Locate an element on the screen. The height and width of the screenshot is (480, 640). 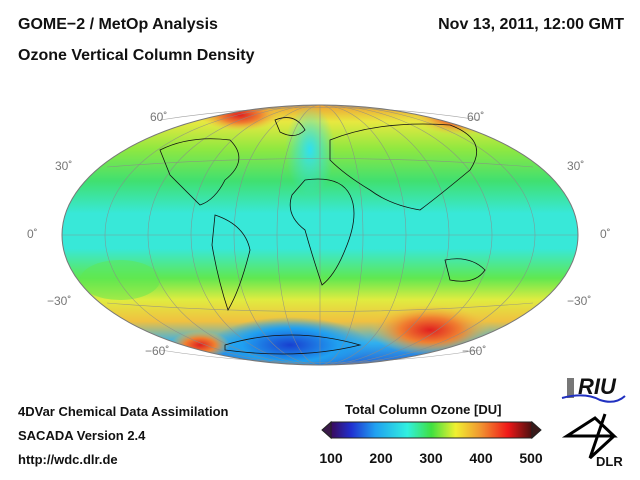
lat-label-left-0: 0˚ is located at coordinates (32, 234).